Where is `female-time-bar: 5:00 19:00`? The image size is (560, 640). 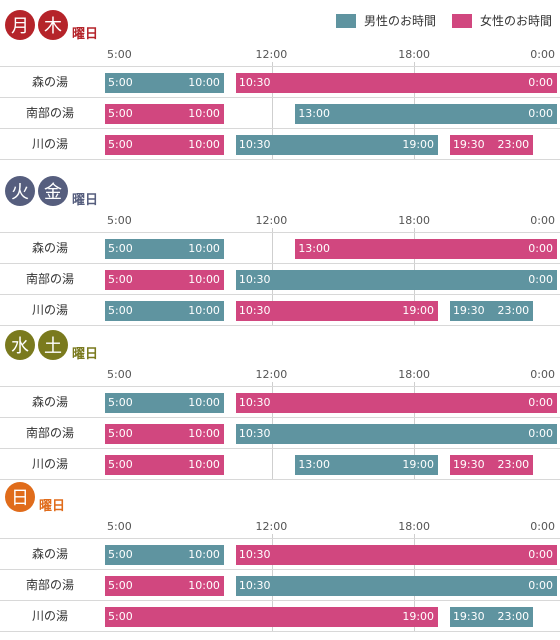 female-time-bar: 5:00 19:00 is located at coordinates (272, 617).